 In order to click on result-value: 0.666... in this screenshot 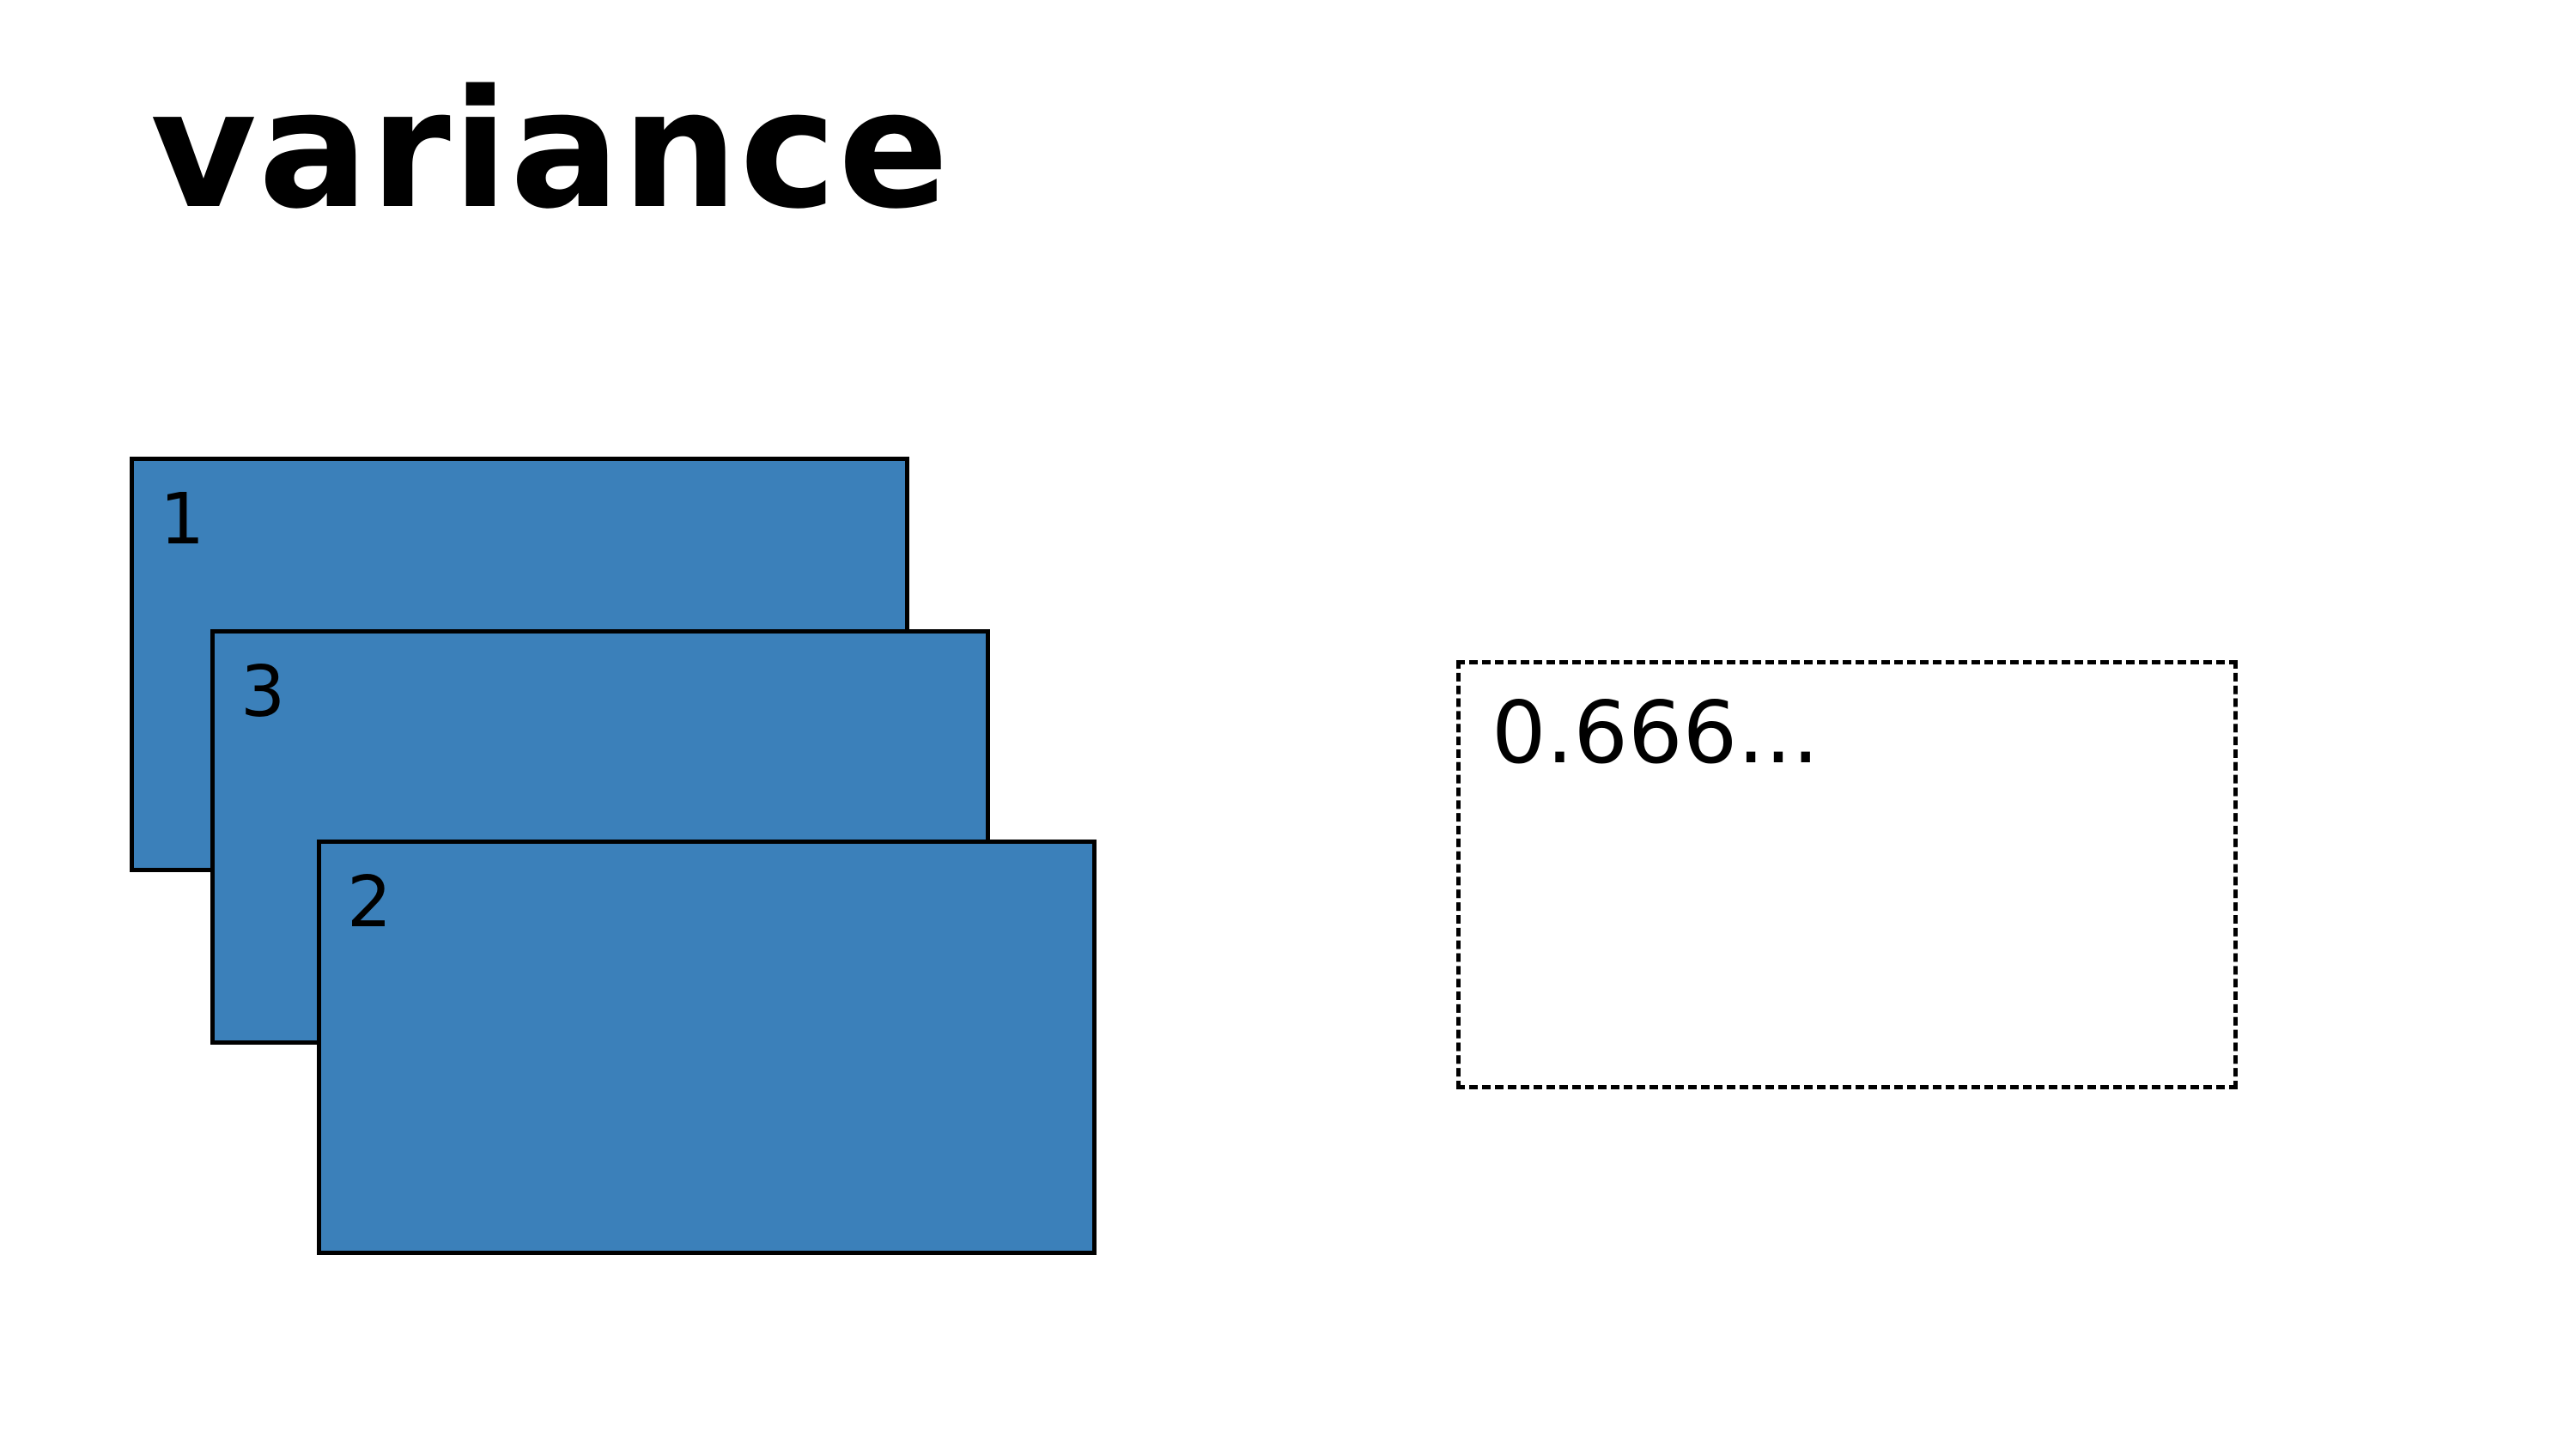, I will do `click(1656, 732)`.